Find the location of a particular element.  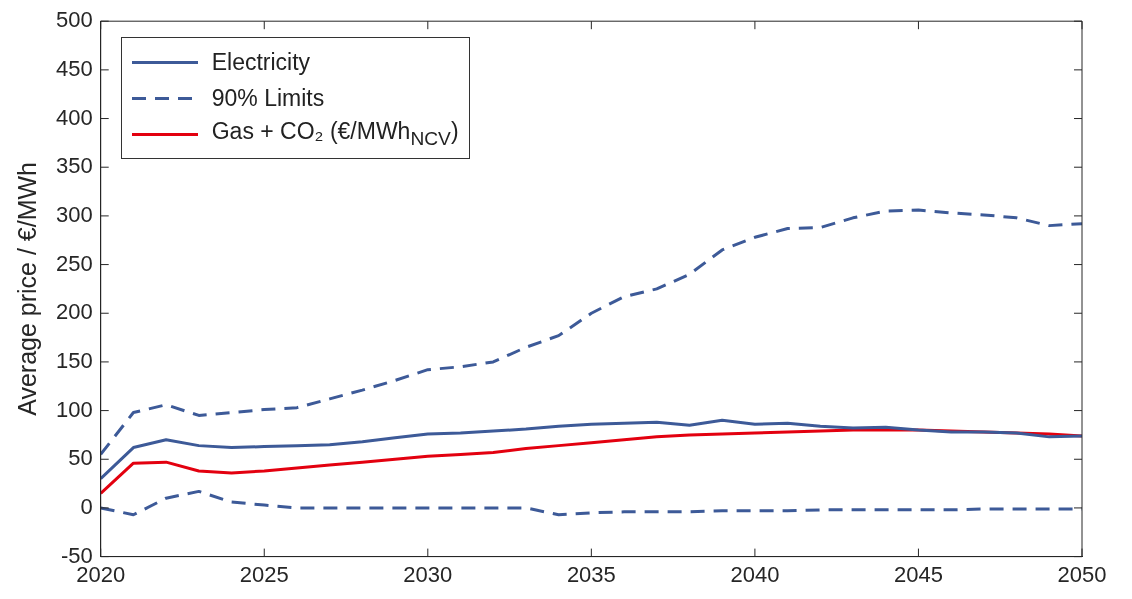

x-tick-label: 2035 is located at coordinates (591, 574).